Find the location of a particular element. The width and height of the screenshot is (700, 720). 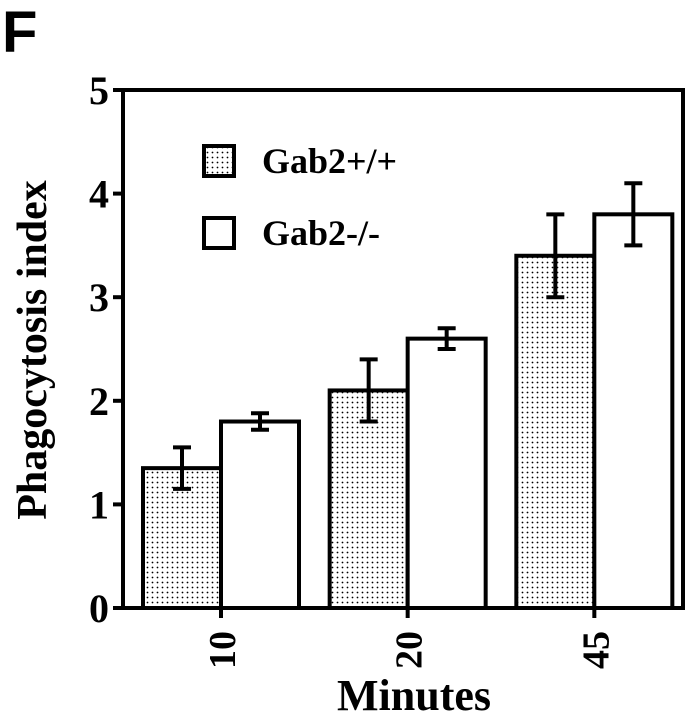

y-tick-label: 4 is located at coordinates (99, 194).